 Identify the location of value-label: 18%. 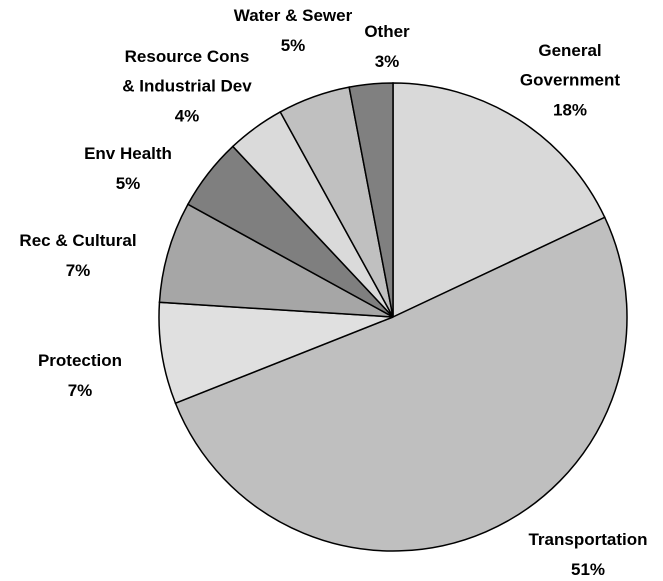
(570, 109).